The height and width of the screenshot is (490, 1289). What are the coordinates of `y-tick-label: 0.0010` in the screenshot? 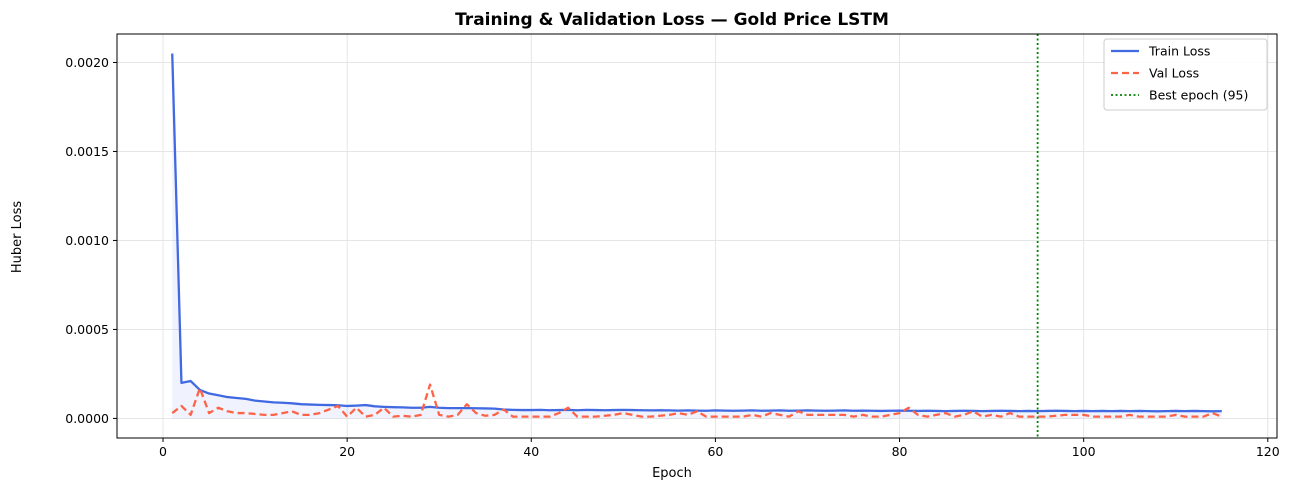 It's located at (87, 240).